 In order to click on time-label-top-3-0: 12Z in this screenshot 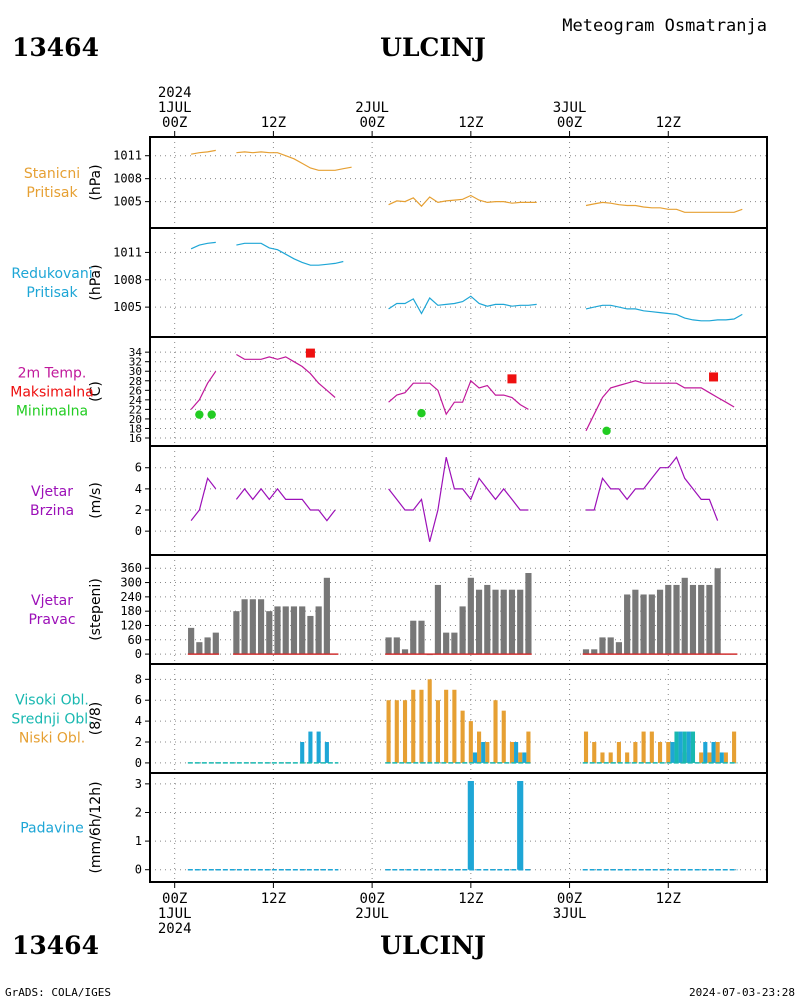, I will do `click(470, 123)`.